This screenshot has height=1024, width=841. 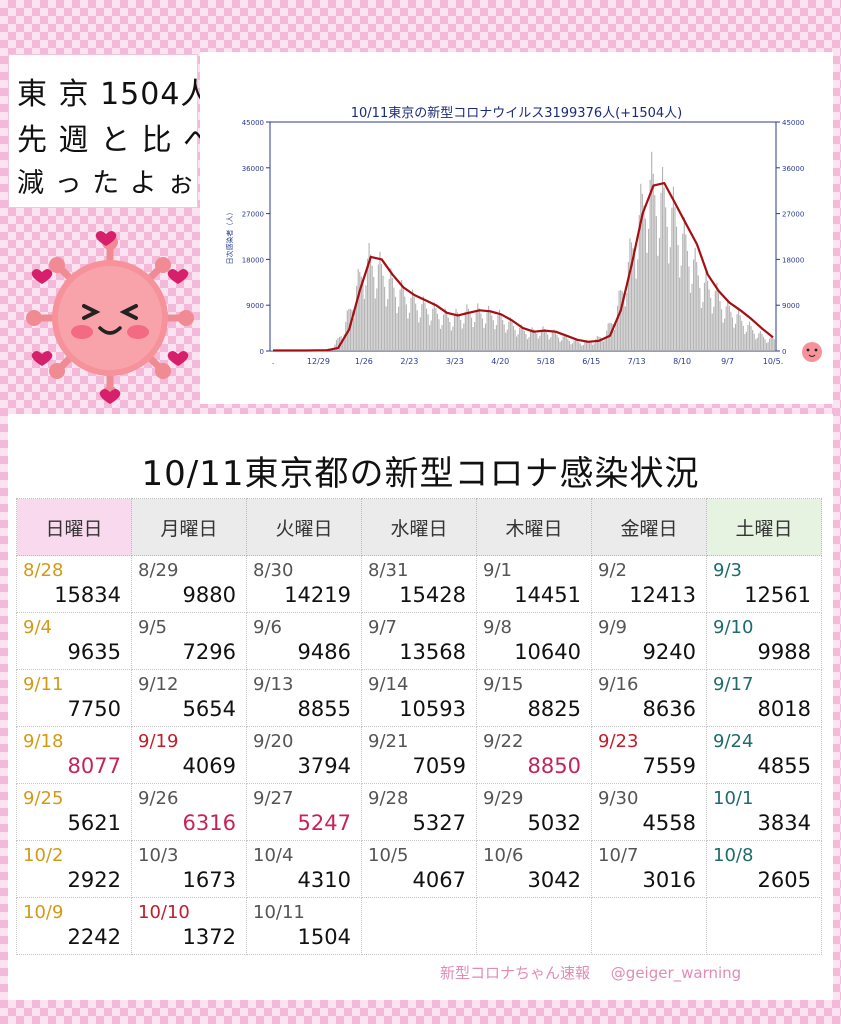 I want to click on day-date: 9/15, so click(x=503, y=684).